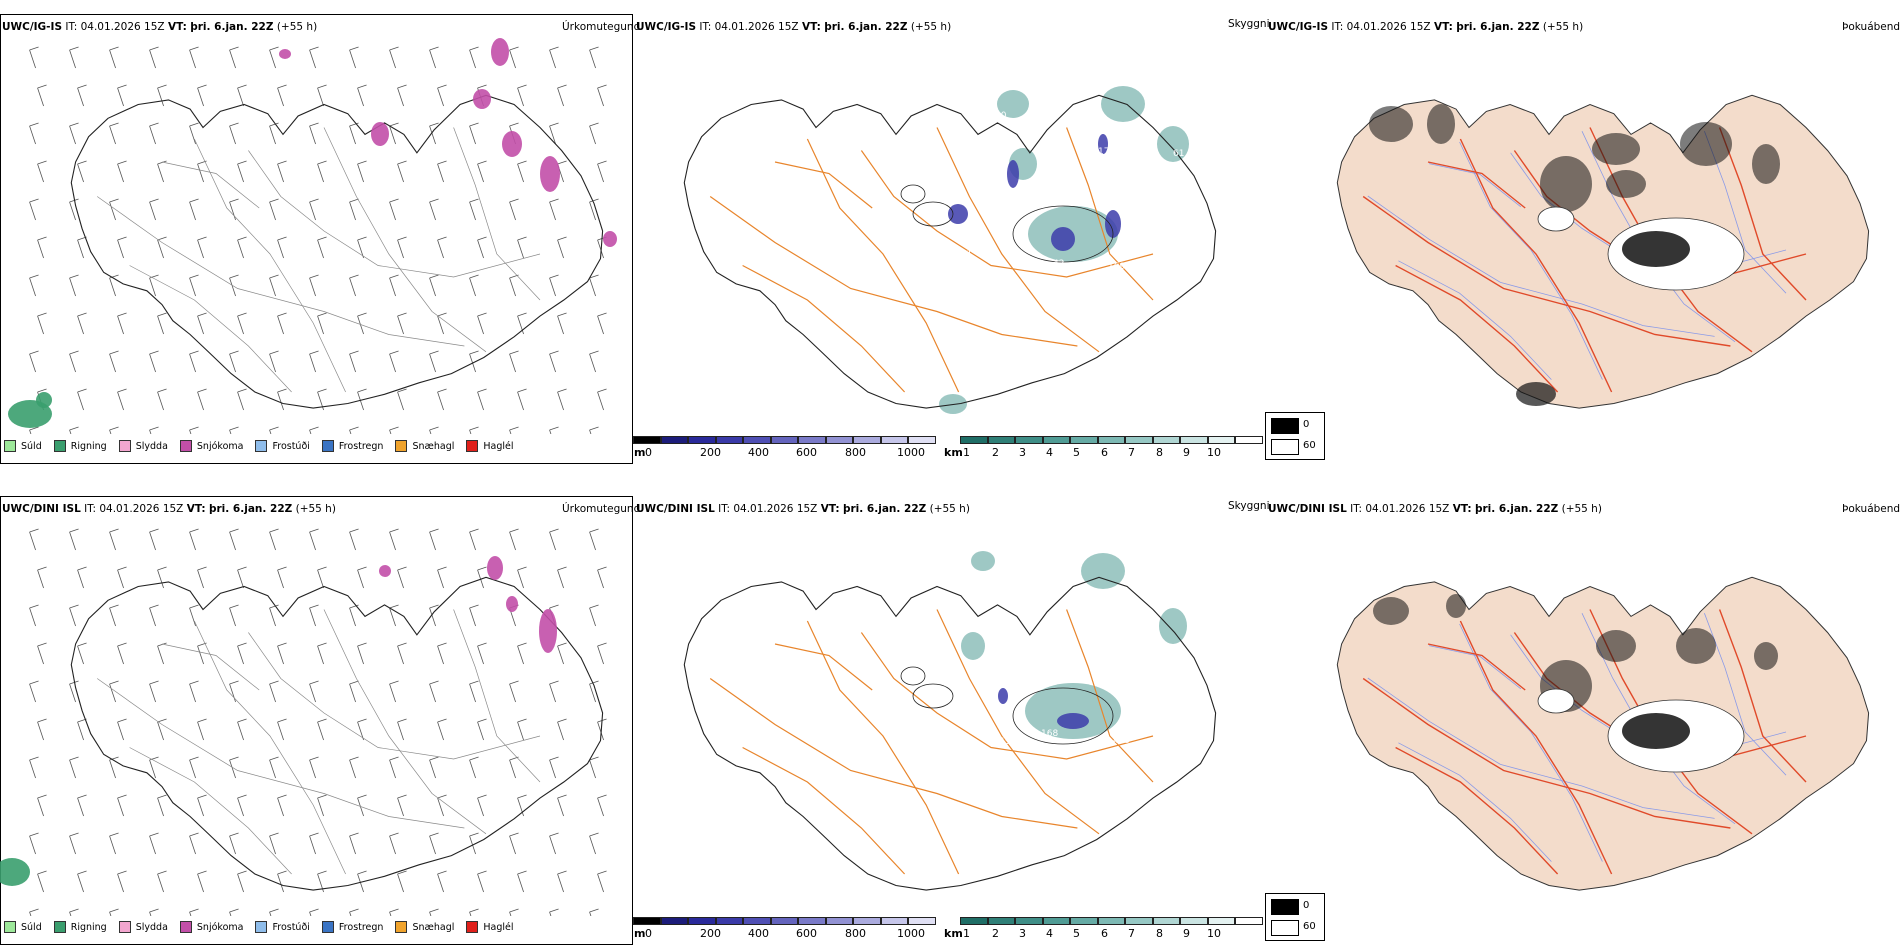 The width and height of the screenshot is (1900, 950). What do you see at coordinates (806, 933) in the screenshot?
I see `scale-tick: 600` at bounding box center [806, 933].